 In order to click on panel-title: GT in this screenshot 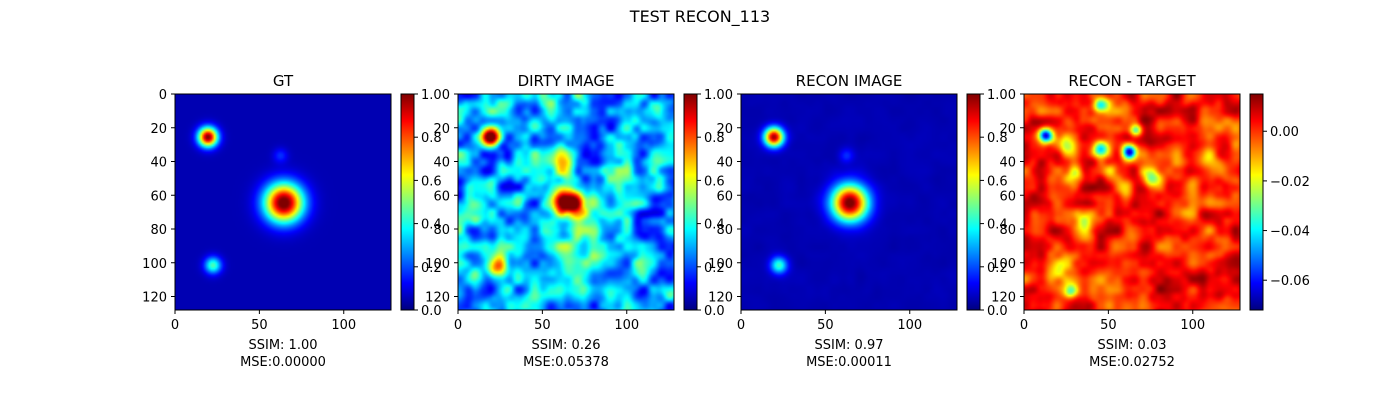, I will do `click(283, 81)`.